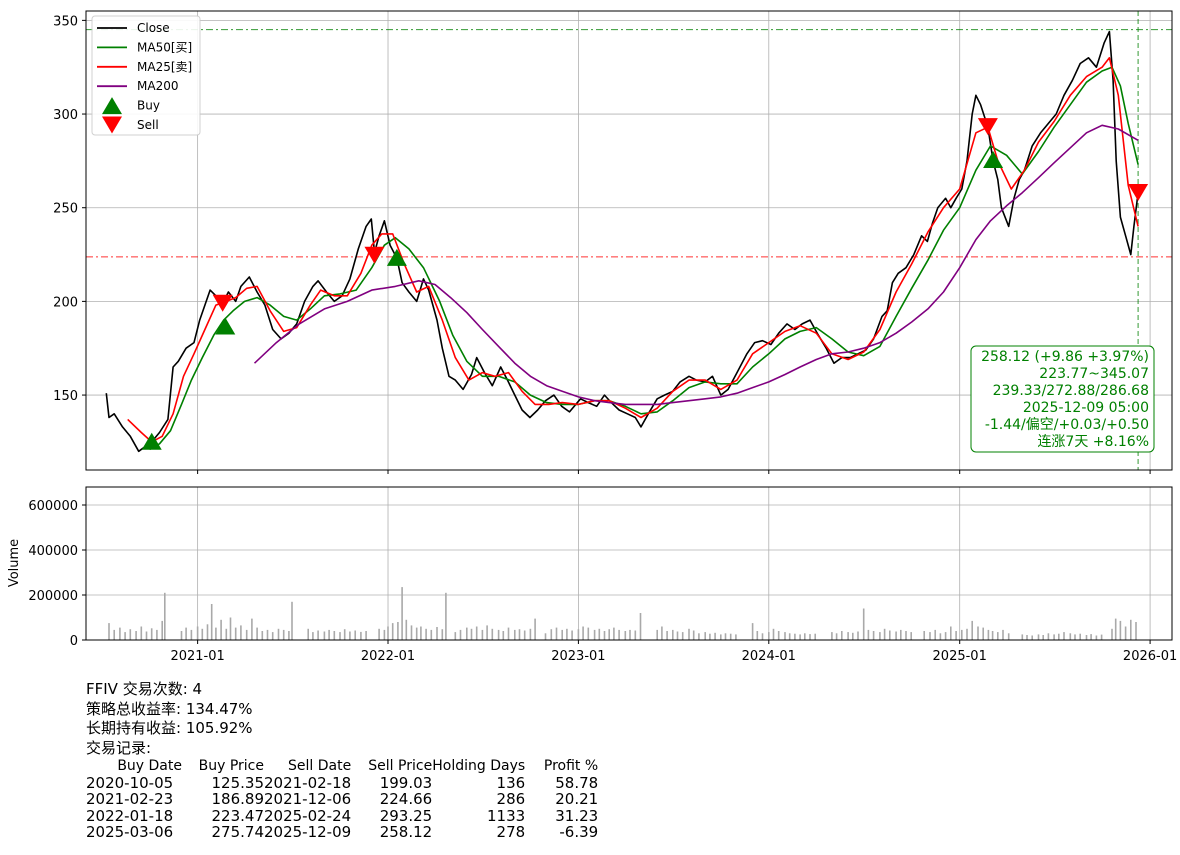 Image resolution: width=1180 pixels, height=855 pixels. I want to click on volume-tick-label-y: 600000, so click(53, 506).